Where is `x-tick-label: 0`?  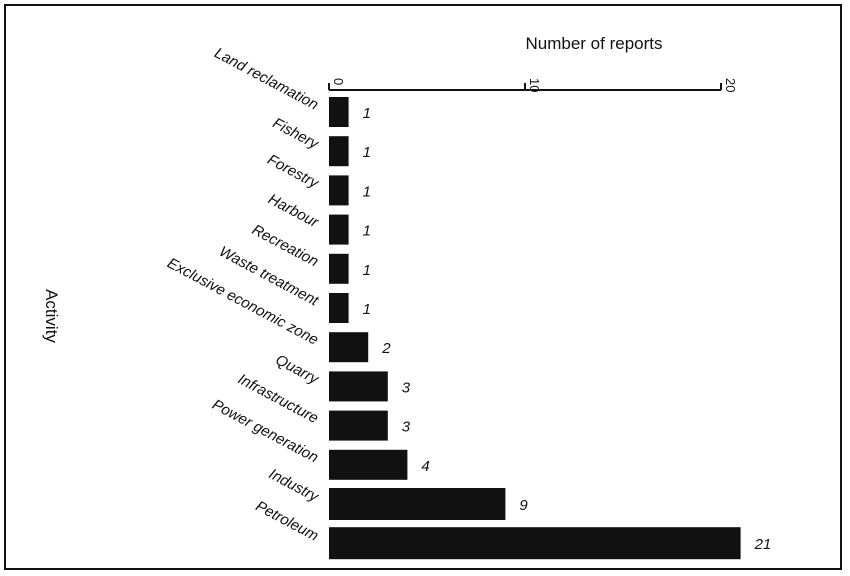 x-tick-label: 0 is located at coordinates (338, 81).